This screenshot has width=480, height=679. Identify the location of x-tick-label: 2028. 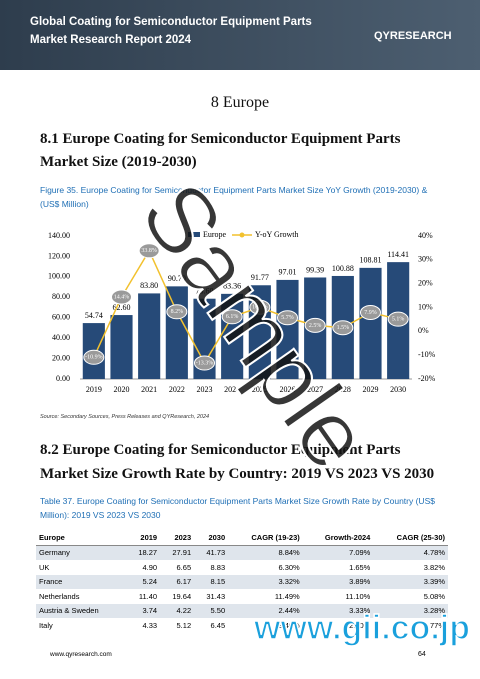
(343, 389).